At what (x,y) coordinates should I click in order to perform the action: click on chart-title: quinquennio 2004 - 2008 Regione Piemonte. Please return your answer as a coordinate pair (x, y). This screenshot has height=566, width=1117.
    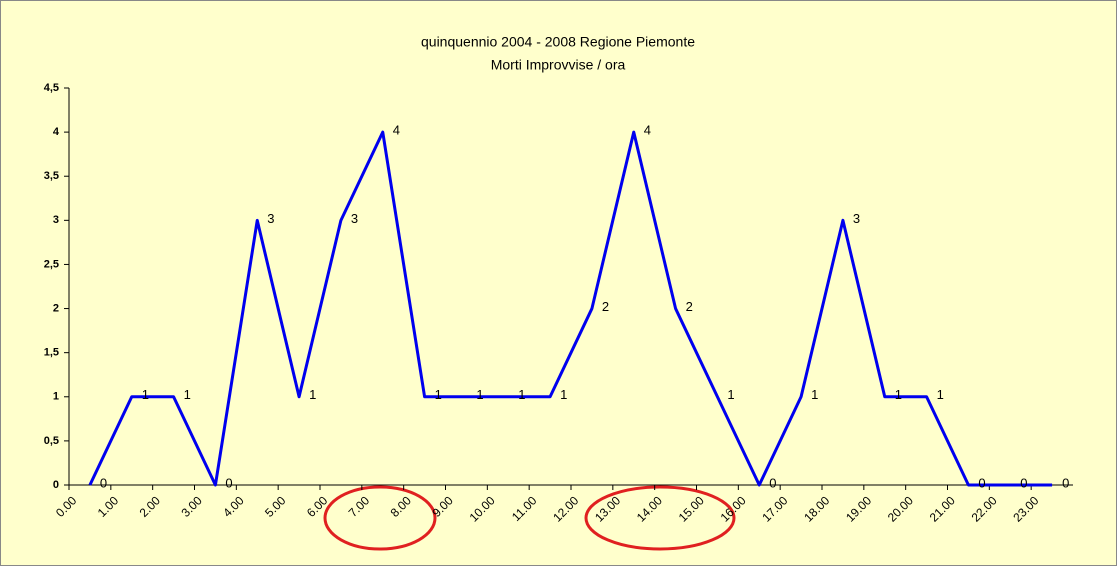
    Looking at the image, I should click on (558, 42).